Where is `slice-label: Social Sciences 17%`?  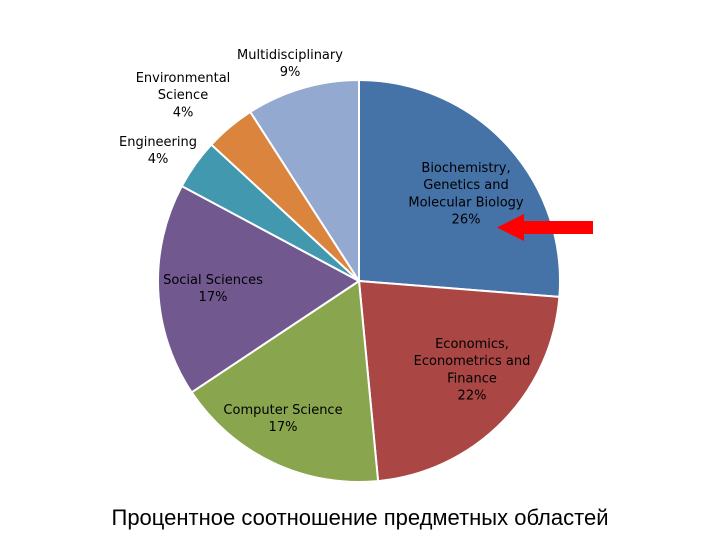 slice-label: Social Sciences 17% is located at coordinates (213, 289).